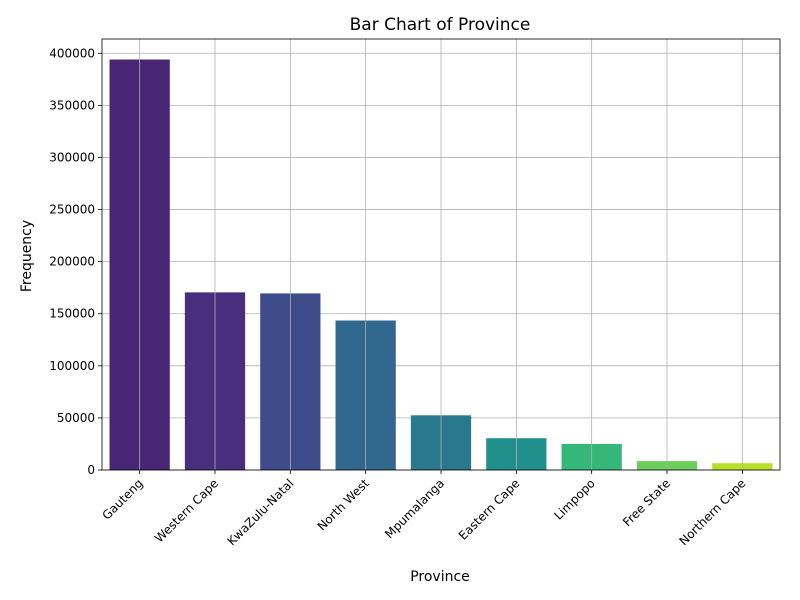 The image size is (800, 600). Describe the element at coordinates (414, 508) in the screenshot. I see `x-tick-label: Mpumalanga` at that location.